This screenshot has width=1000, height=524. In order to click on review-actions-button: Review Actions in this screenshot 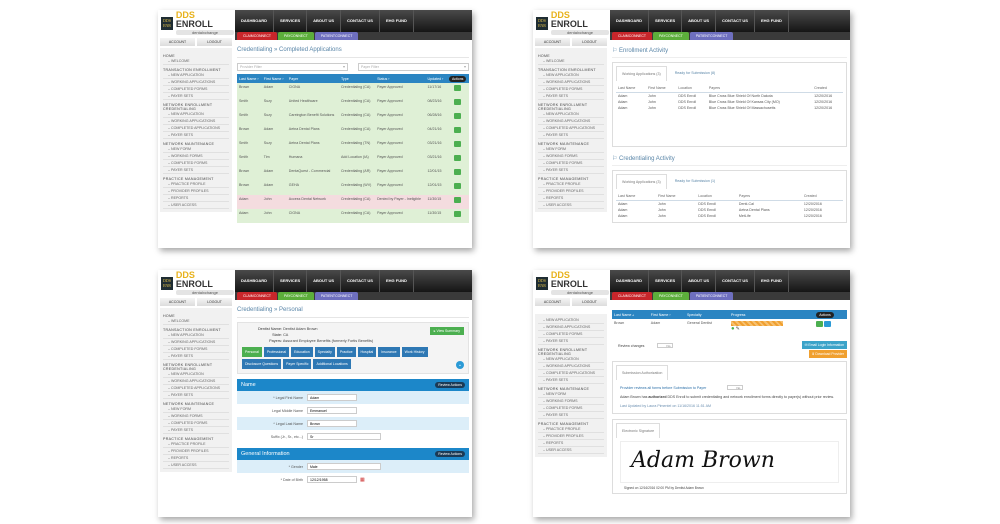, I will do `click(450, 385)`.